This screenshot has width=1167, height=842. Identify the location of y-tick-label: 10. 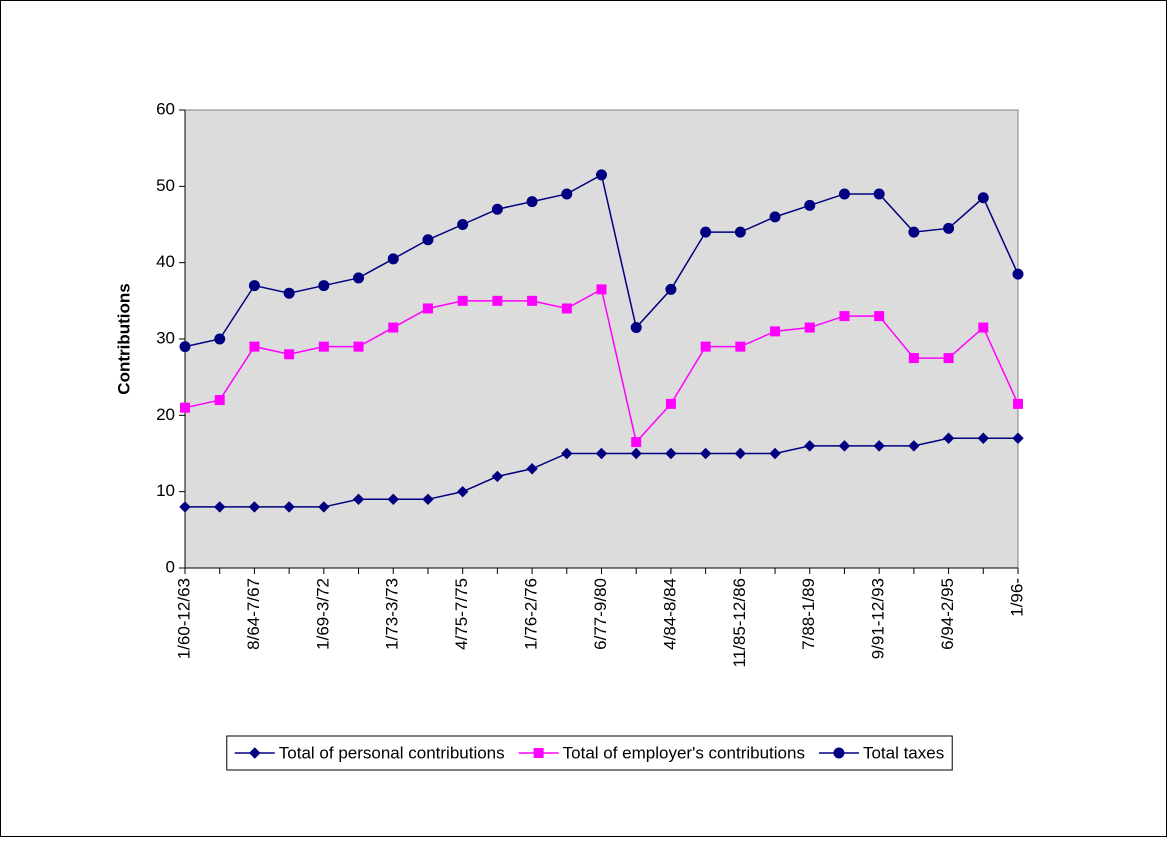
(165, 490).